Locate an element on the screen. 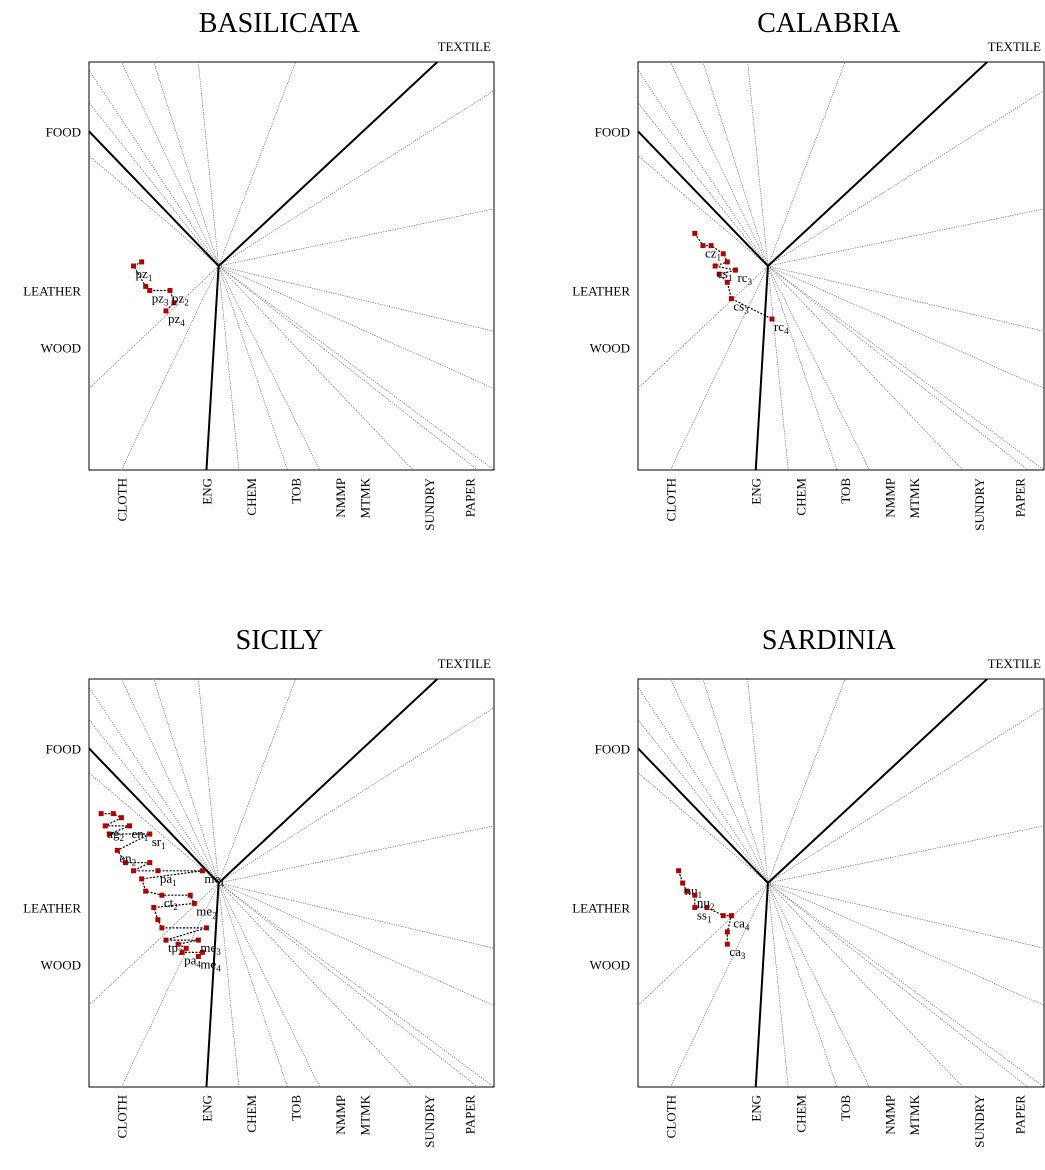 The image size is (1045, 1170). point-label-rc4: rc4 is located at coordinates (781, 327).